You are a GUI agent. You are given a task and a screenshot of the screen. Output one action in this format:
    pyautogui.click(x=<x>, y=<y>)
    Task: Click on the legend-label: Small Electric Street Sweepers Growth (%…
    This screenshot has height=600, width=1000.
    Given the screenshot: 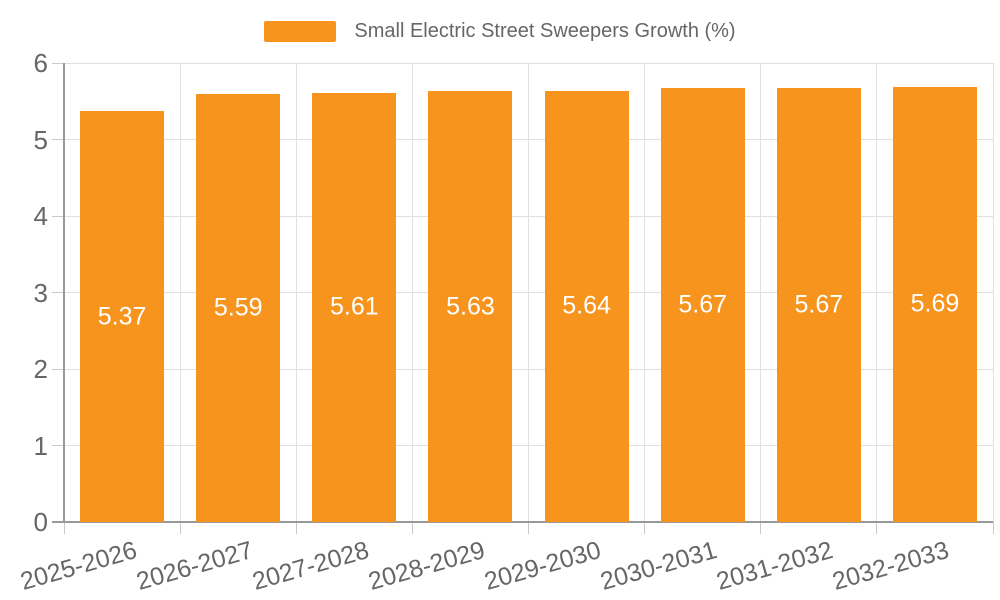 What is the action you would take?
    pyautogui.click(x=545, y=31)
    